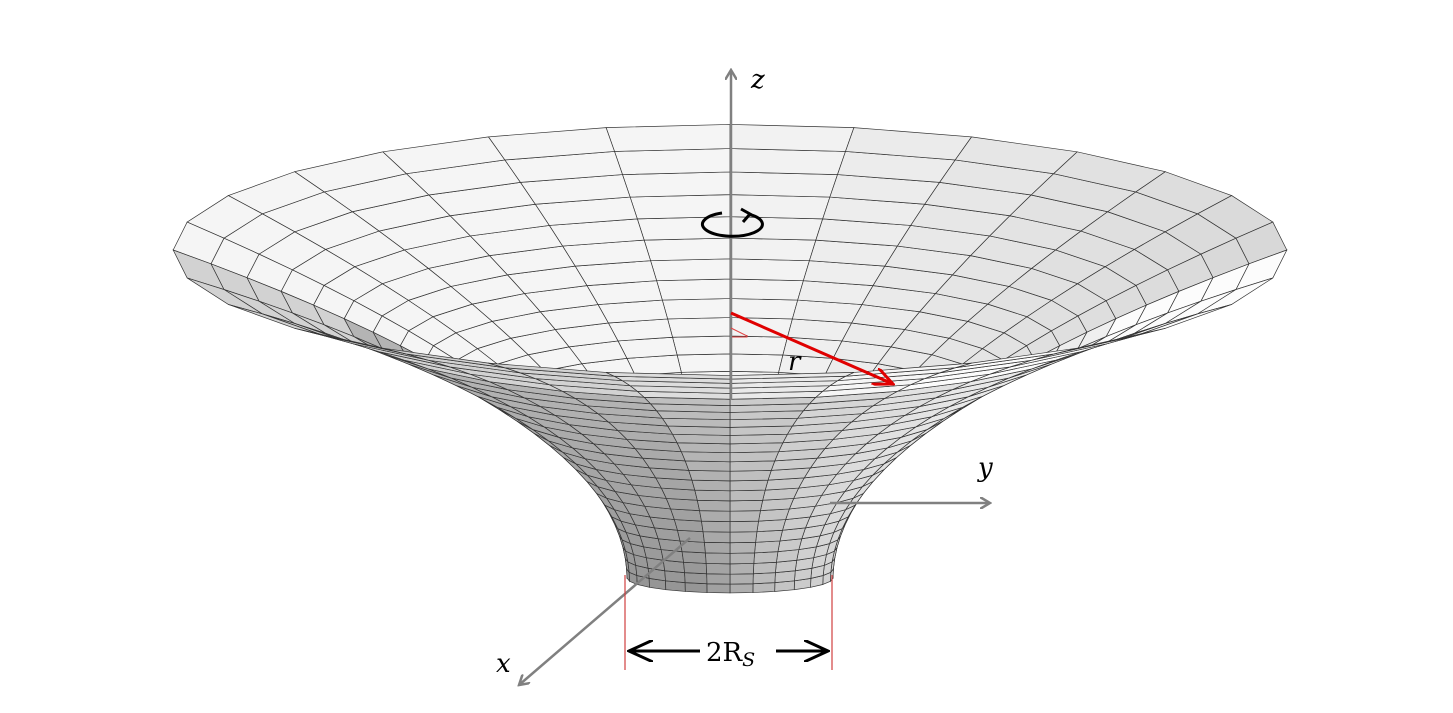  What do you see at coordinates (605, 611) in the screenshot?
I see `x-axis` at bounding box center [605, 611].